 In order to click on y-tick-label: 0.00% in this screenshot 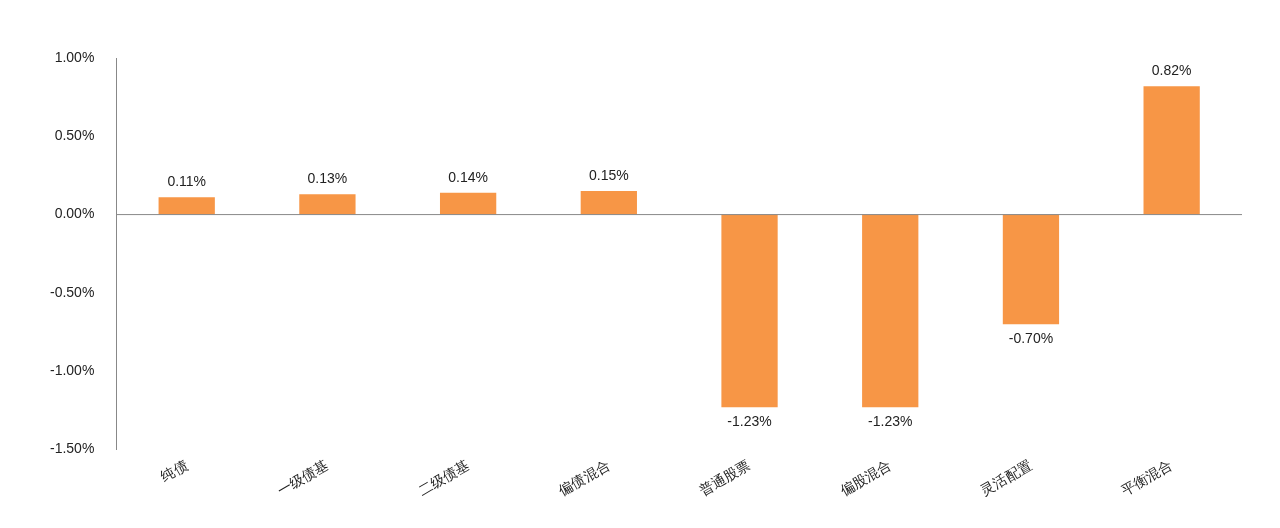, I will do `click(74, 213)`.